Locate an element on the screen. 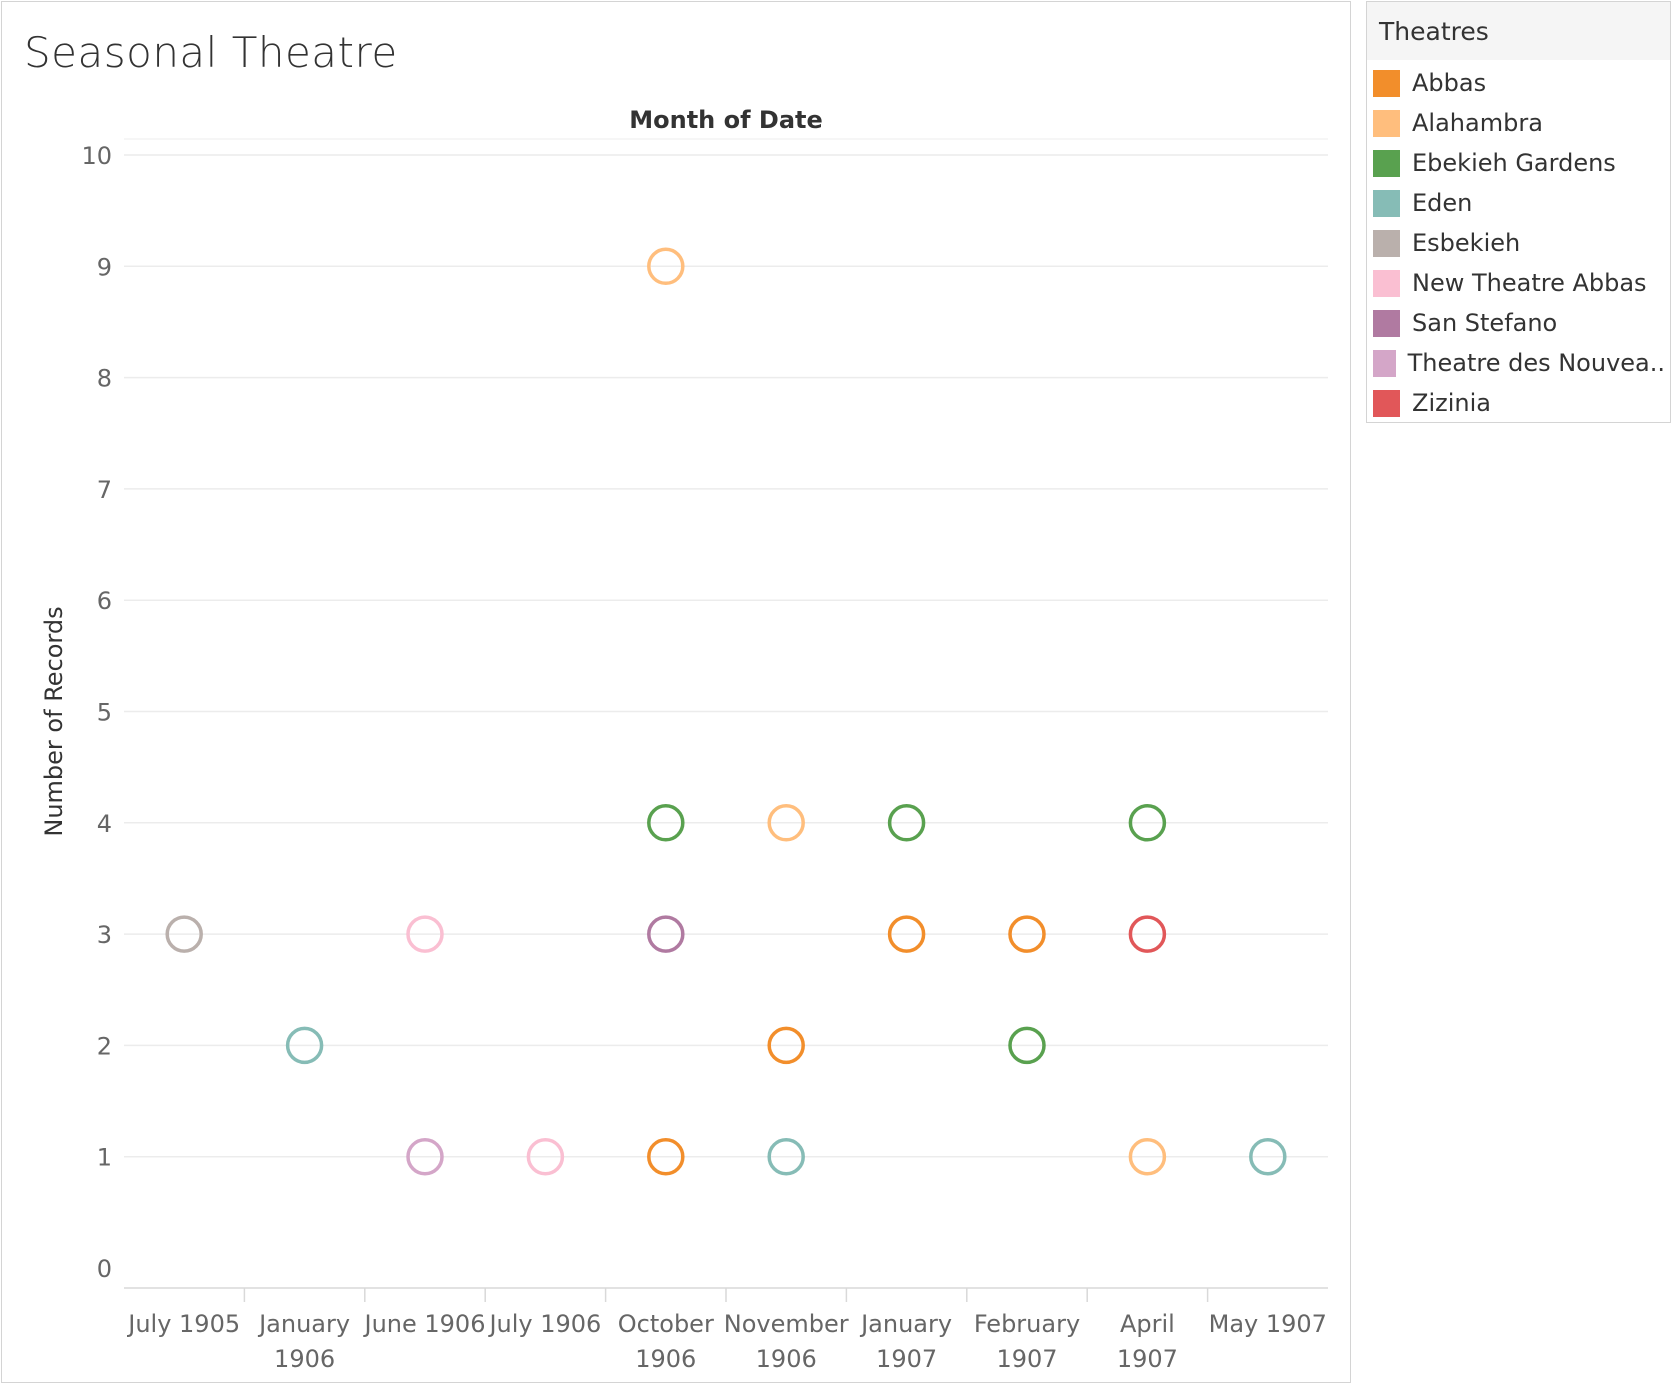  legend-item: Zizinia is located at coordinates (1519, 403).